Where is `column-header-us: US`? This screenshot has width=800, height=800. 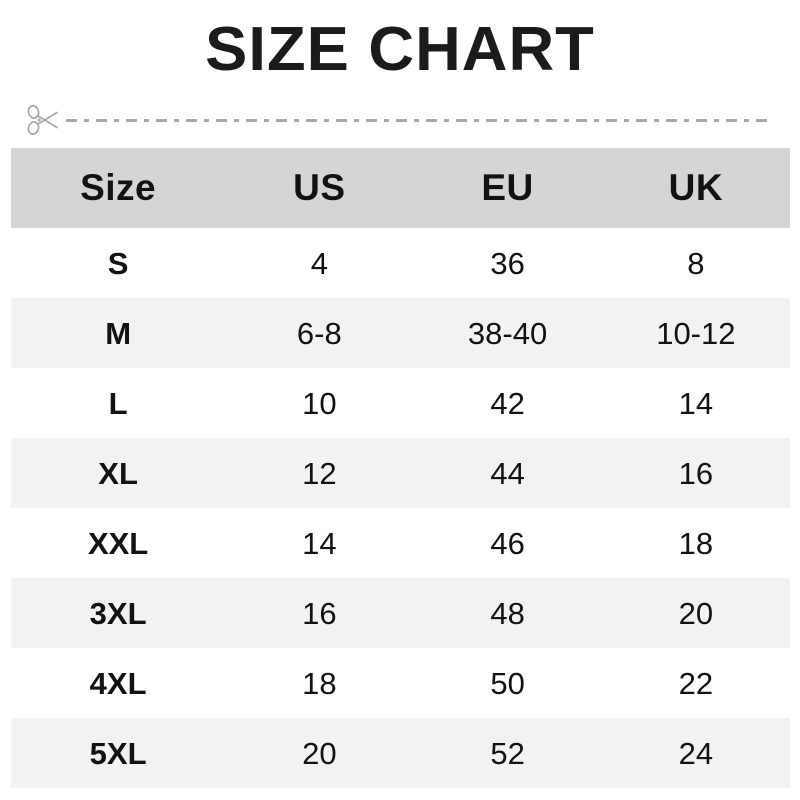
column-header-us: US is located at coordinates (319, 188).